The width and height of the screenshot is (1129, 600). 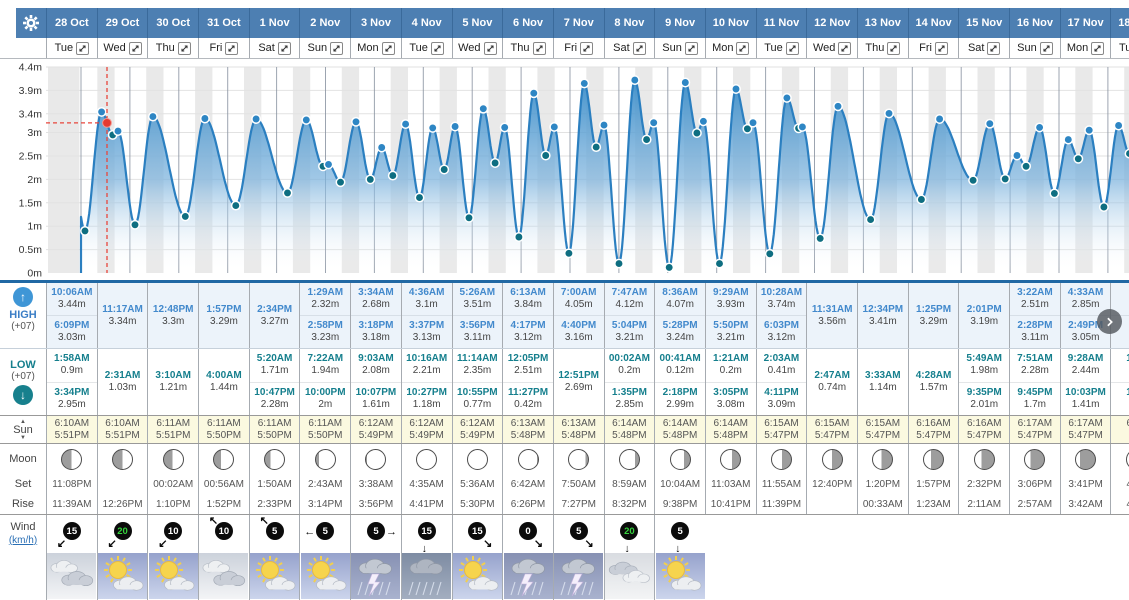 What do you see at coordinates (72, 435) in the screenshot?
I see `sunset-time: 5:51PM` at bounding box center [72, 435].